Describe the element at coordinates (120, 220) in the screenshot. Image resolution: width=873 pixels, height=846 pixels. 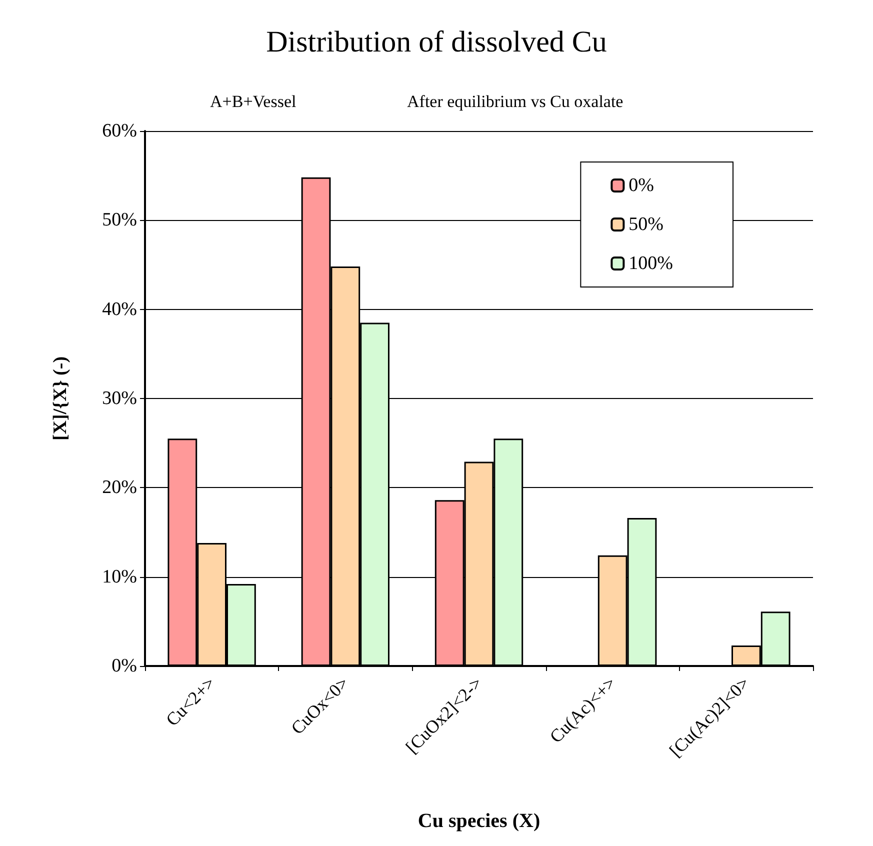
I see `y-tick-label: 50%` at that location.